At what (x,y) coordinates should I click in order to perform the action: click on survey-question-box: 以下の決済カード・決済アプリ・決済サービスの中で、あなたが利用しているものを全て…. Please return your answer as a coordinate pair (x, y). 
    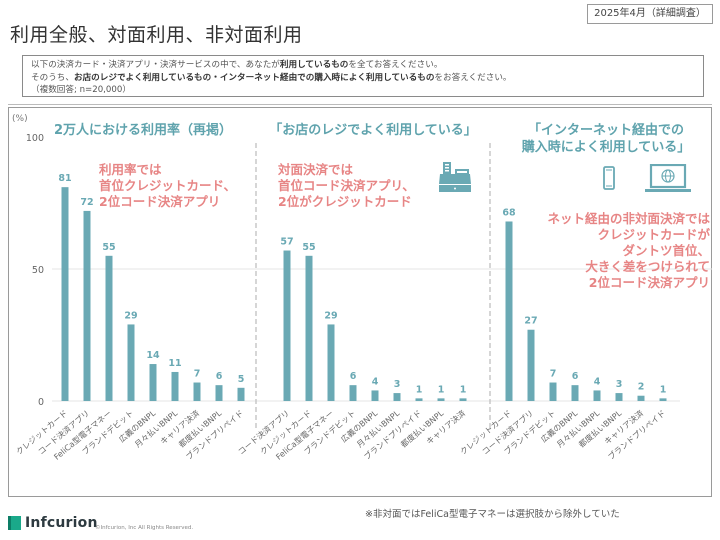
    Looking at the image, I should click on (363, 76).